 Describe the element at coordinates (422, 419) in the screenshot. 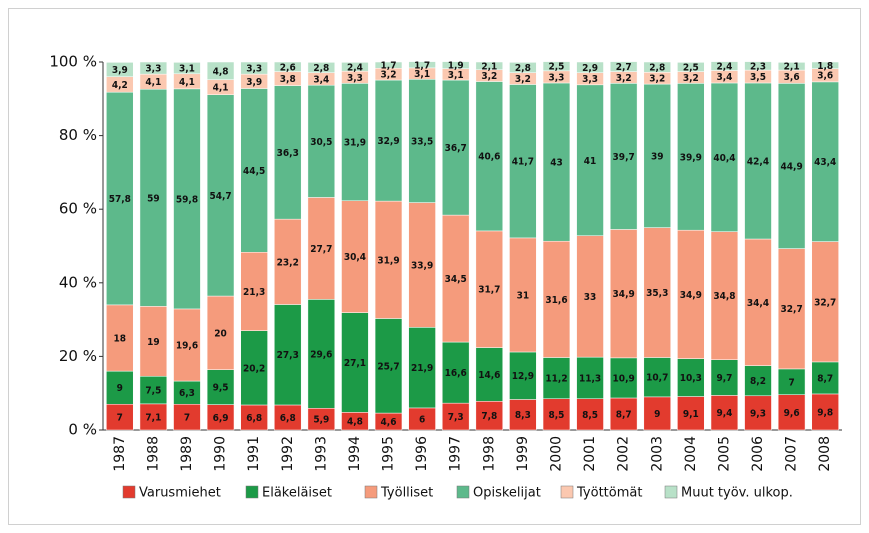

I see `value-label: 6` at that location.